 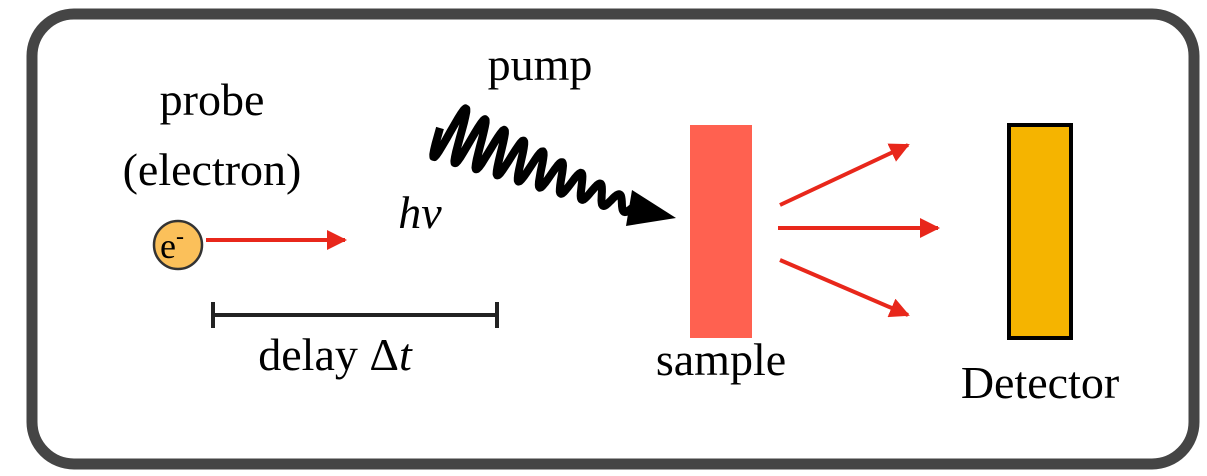 I want to click on electron-label: e-, so click(x=172, y=245).